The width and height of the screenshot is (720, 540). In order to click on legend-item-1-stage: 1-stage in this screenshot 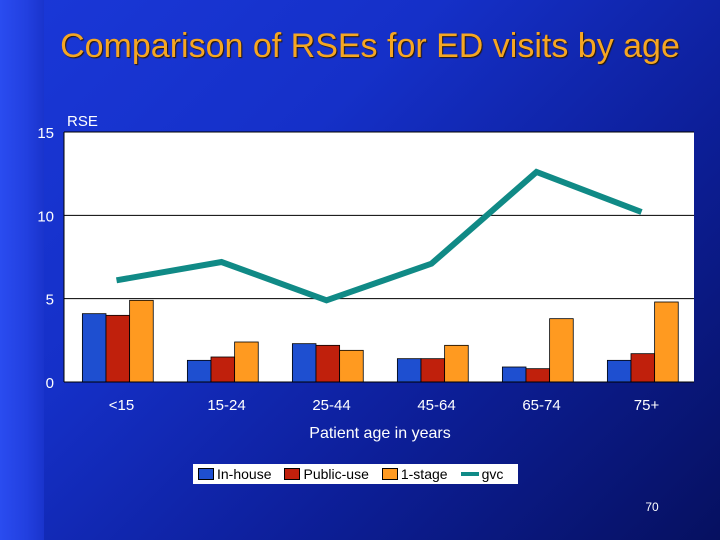, I will do `click(414, 474)`.